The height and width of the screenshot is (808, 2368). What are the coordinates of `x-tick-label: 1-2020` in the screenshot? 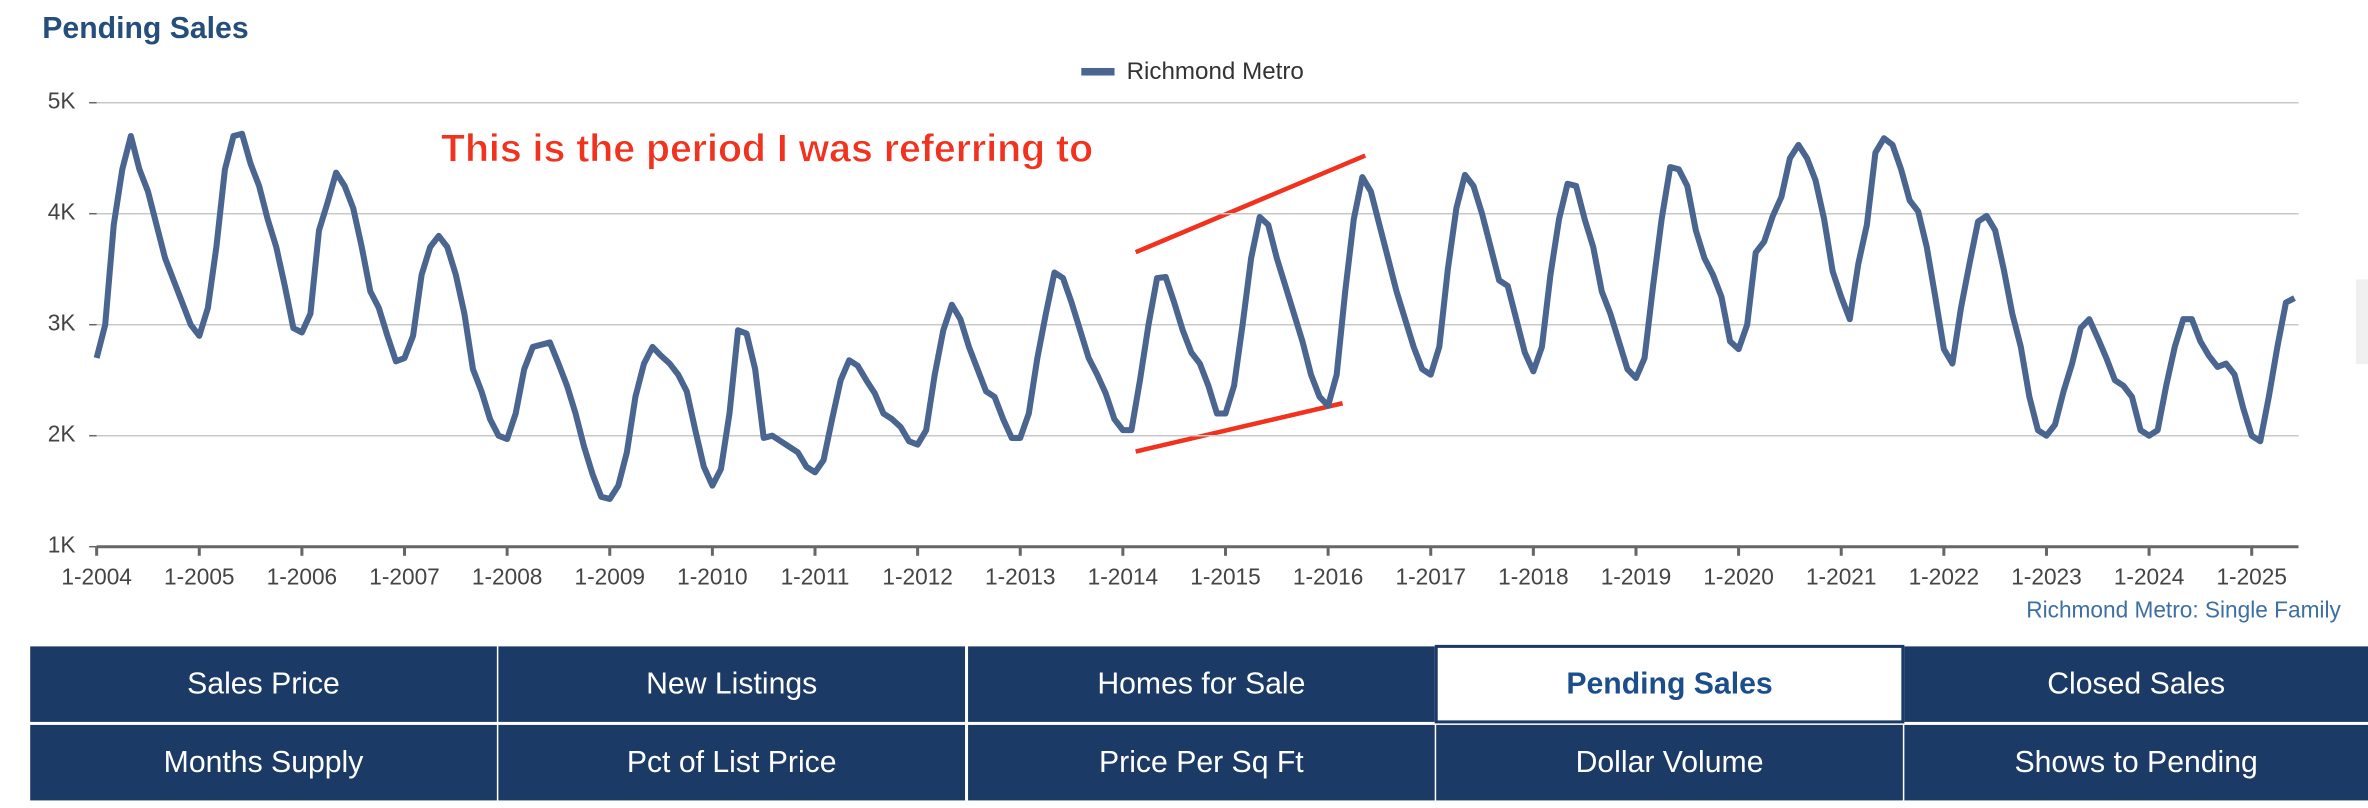 It's located at (1738, 576).